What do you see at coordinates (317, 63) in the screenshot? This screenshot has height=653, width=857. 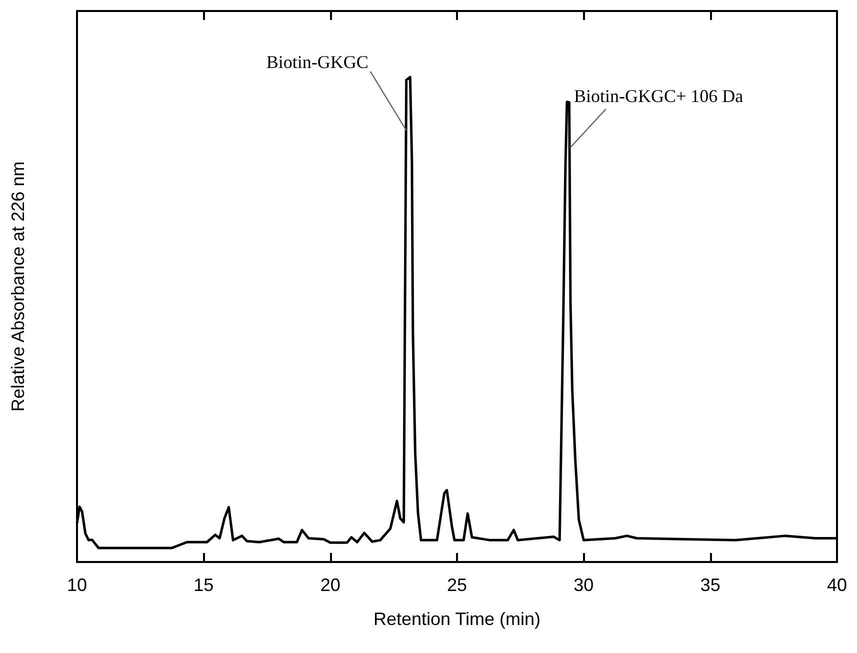 I see `annotation: Biotin-GKGC` at bounding box center [317, 63].